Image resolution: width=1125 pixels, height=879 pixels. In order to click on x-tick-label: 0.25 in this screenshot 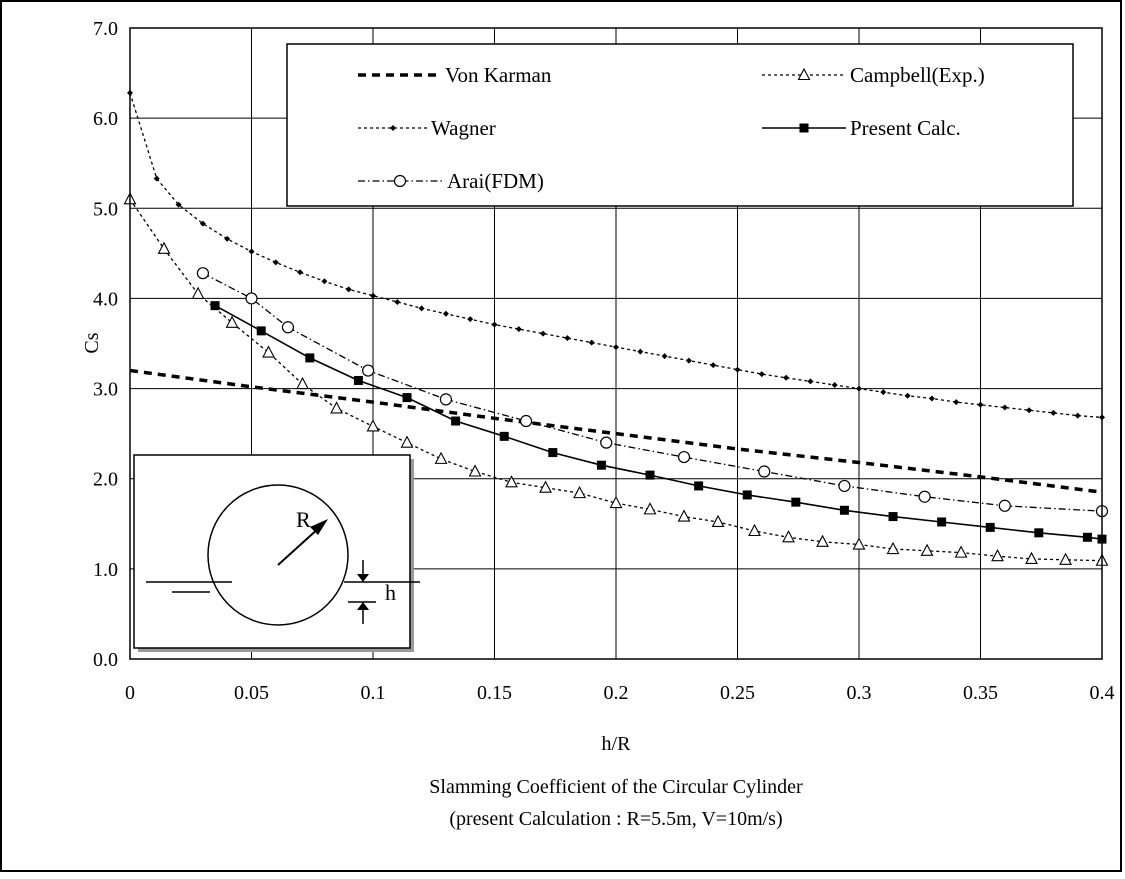, I will do `click(737, 693)`.